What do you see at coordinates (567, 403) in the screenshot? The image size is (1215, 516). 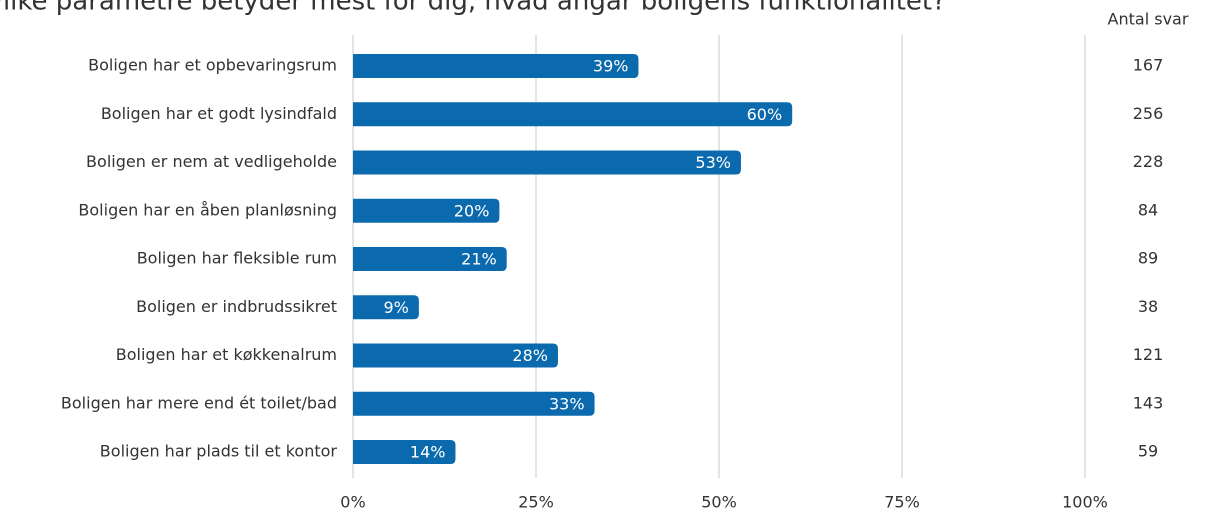 I see `value-label: 33%` at bounding box center [567, 403].